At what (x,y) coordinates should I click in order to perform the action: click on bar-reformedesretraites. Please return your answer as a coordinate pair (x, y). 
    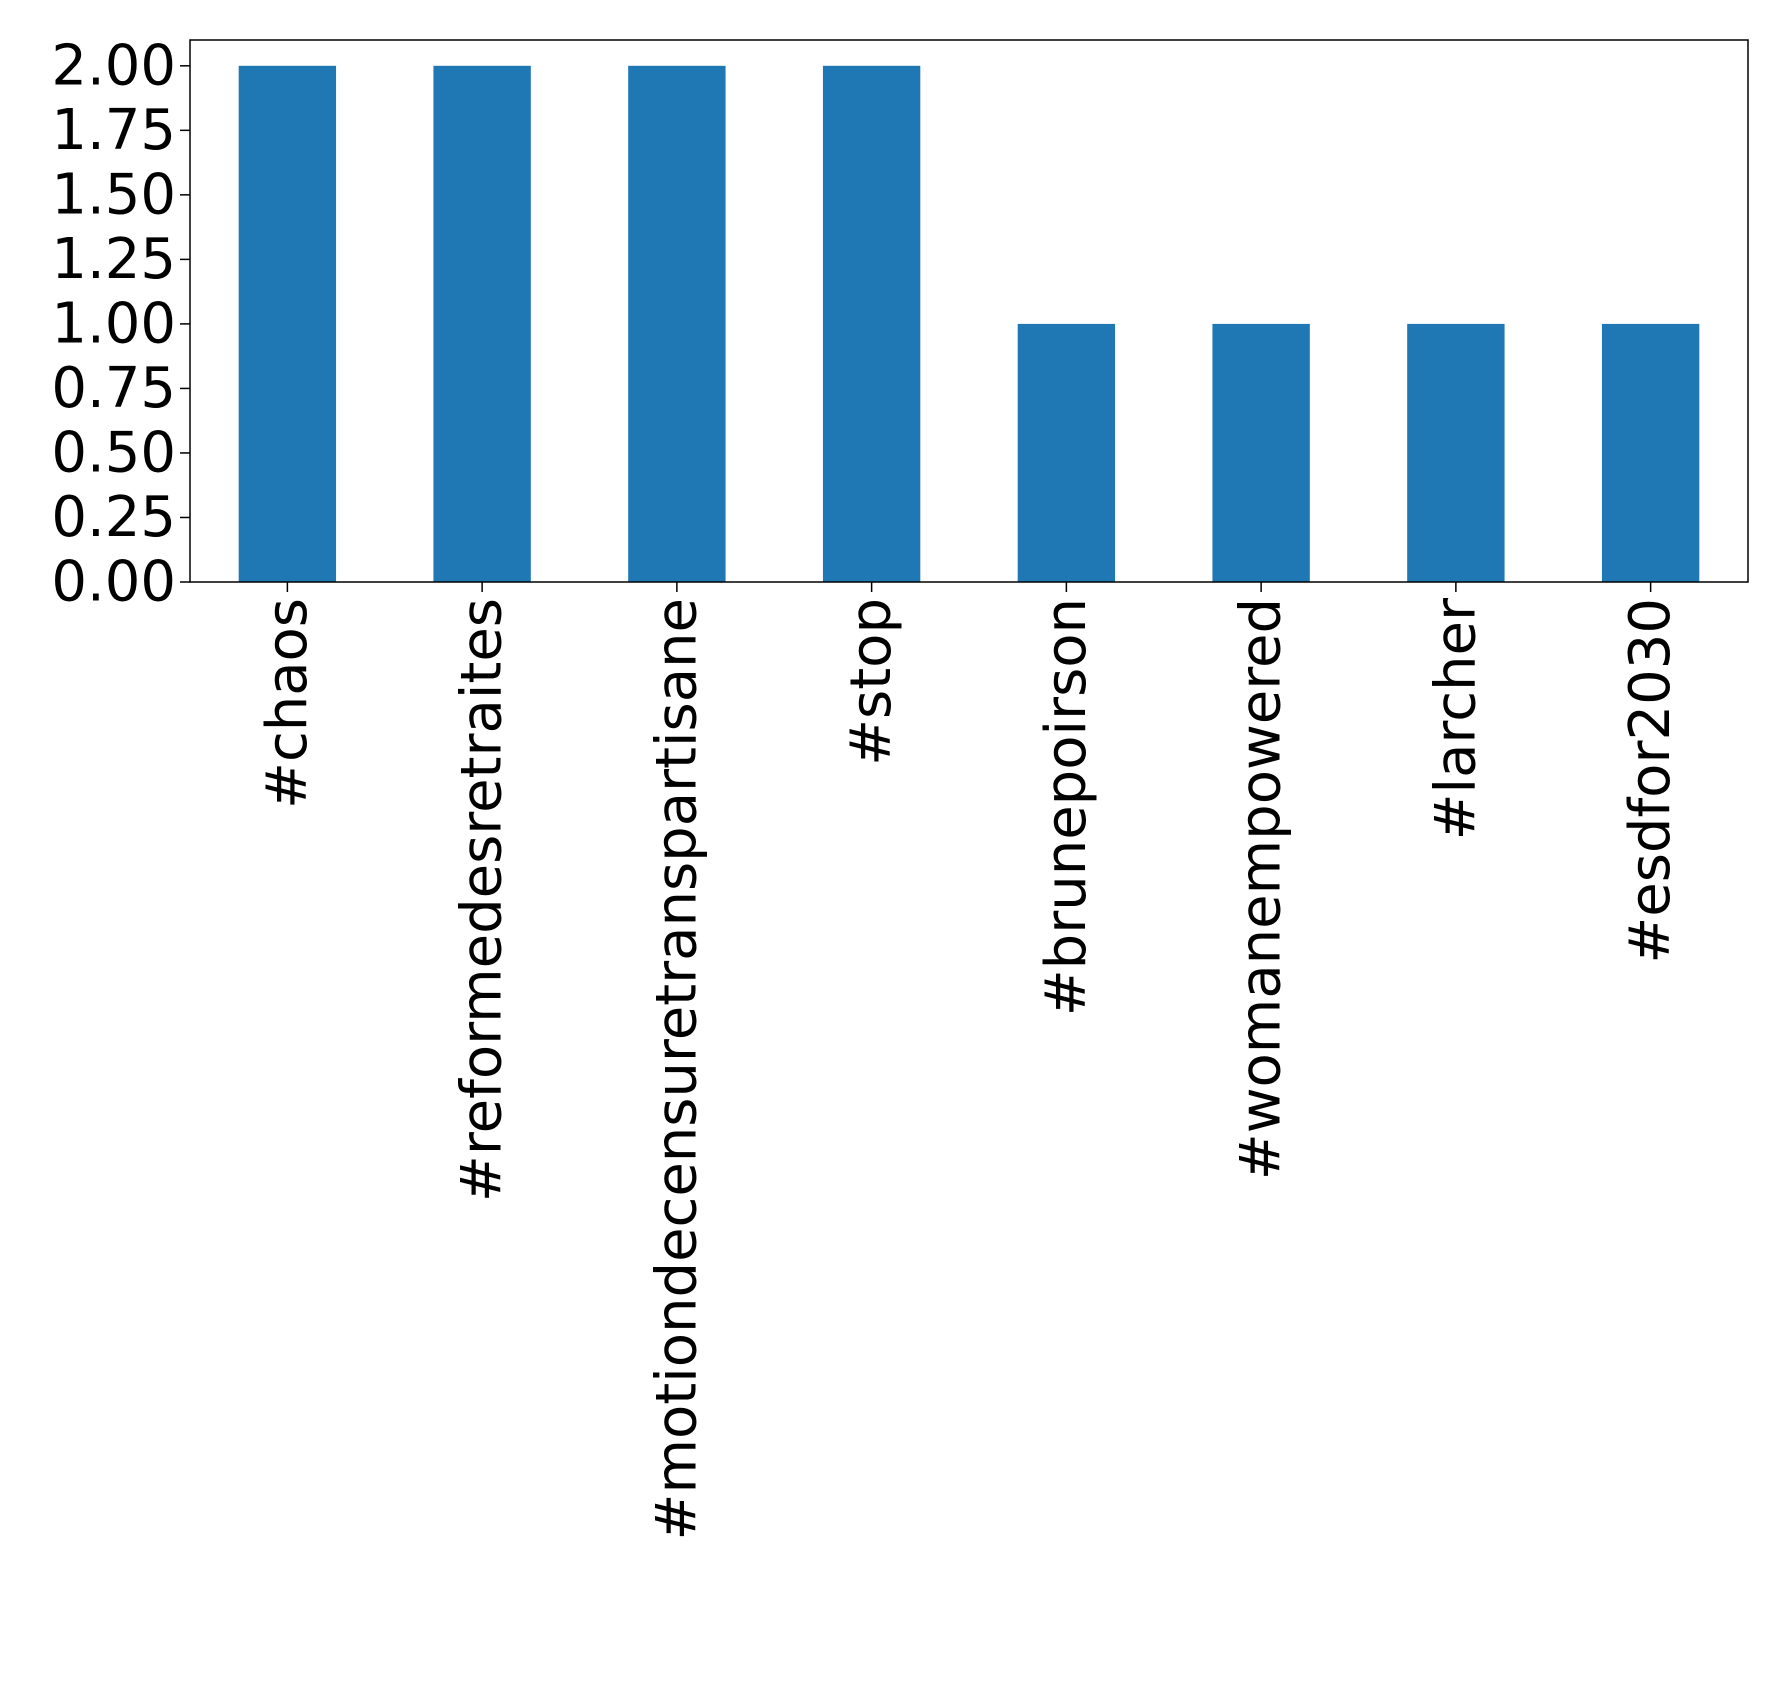
    Looking at the image, I should click on (482, 324).